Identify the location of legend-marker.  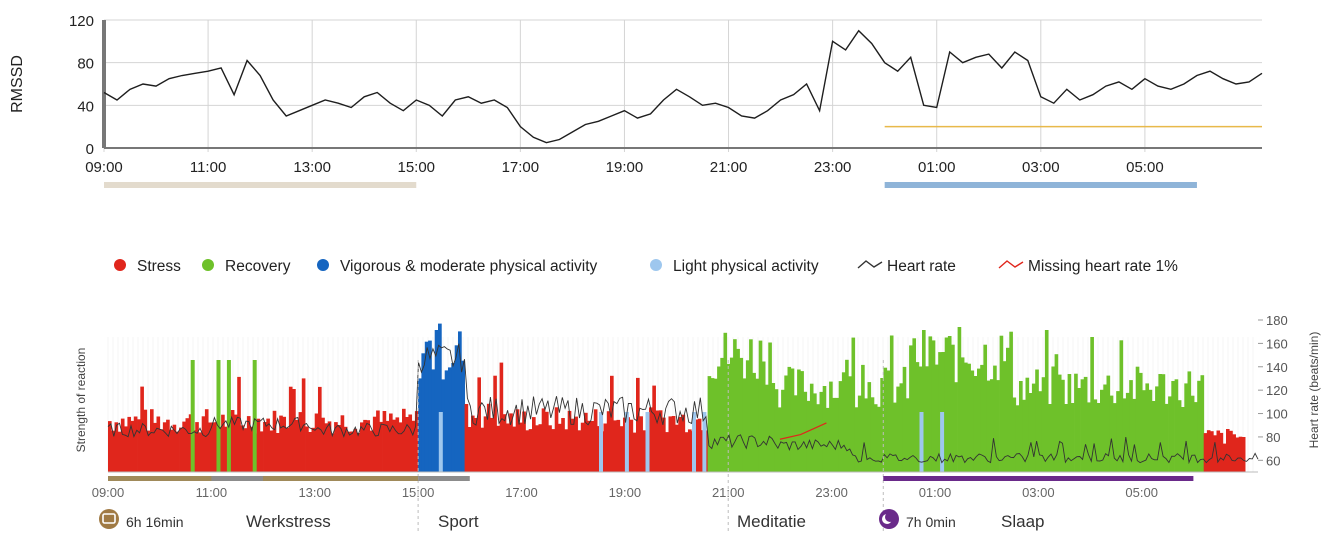
(656, 265).